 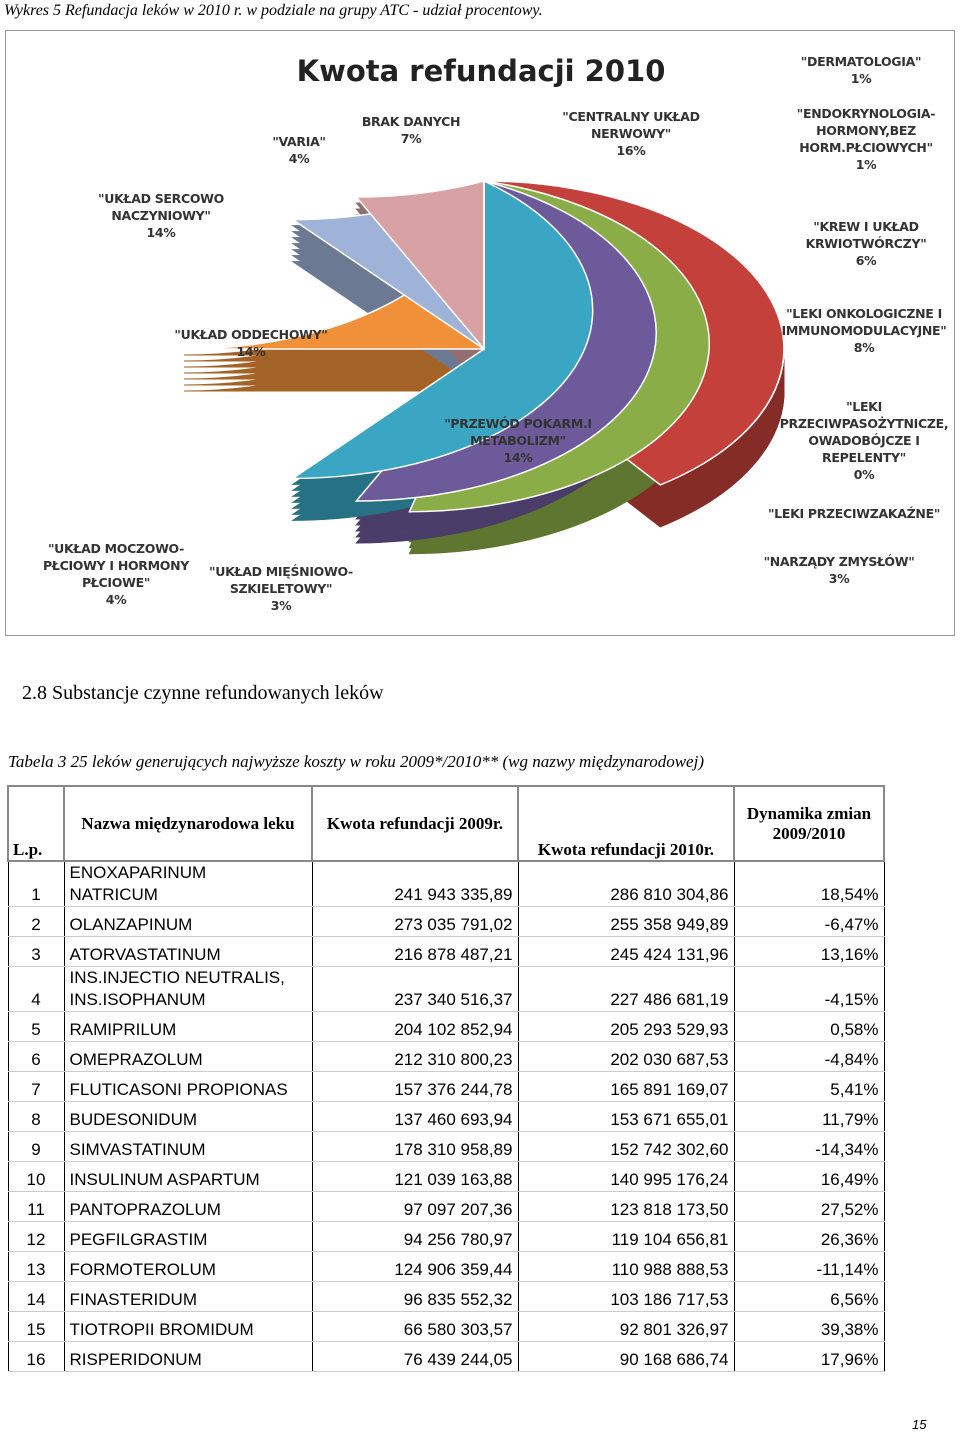 What do you see at coordinates (626, 1146) in the screenshot?
I see `table-cell: 152 742 302,60` at bounding box center [626, 1146].